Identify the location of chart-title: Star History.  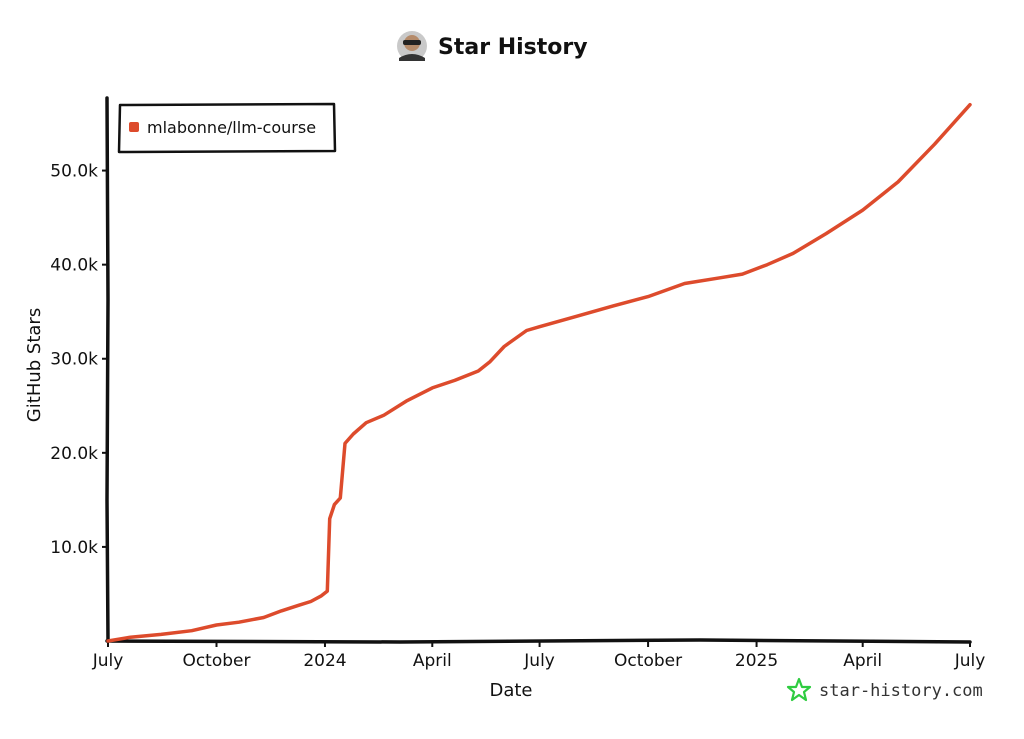
(513, 47).